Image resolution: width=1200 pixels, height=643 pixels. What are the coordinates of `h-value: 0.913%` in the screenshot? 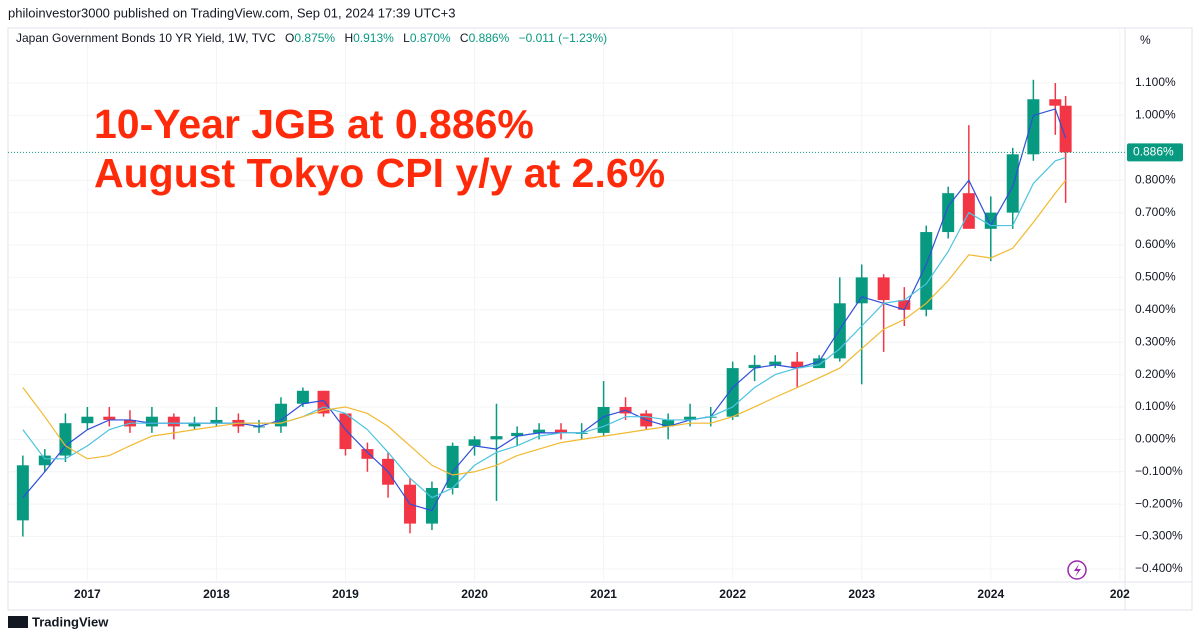 It's located at (373, 38).